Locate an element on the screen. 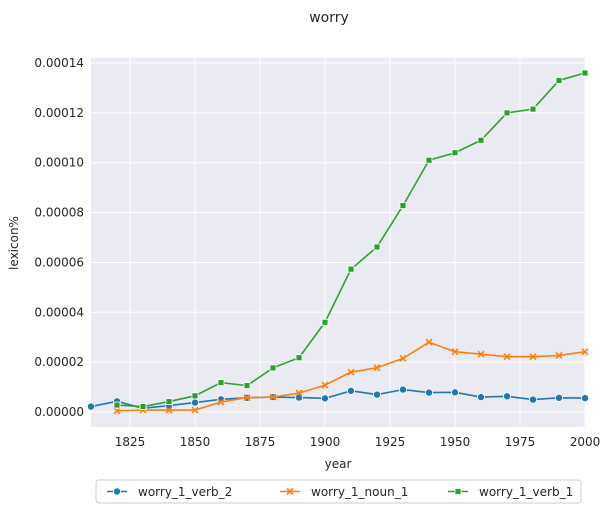 The width and height of the screenshot is (606, 515). x-tick-label: 1875 is located at coordinates (260, 442).